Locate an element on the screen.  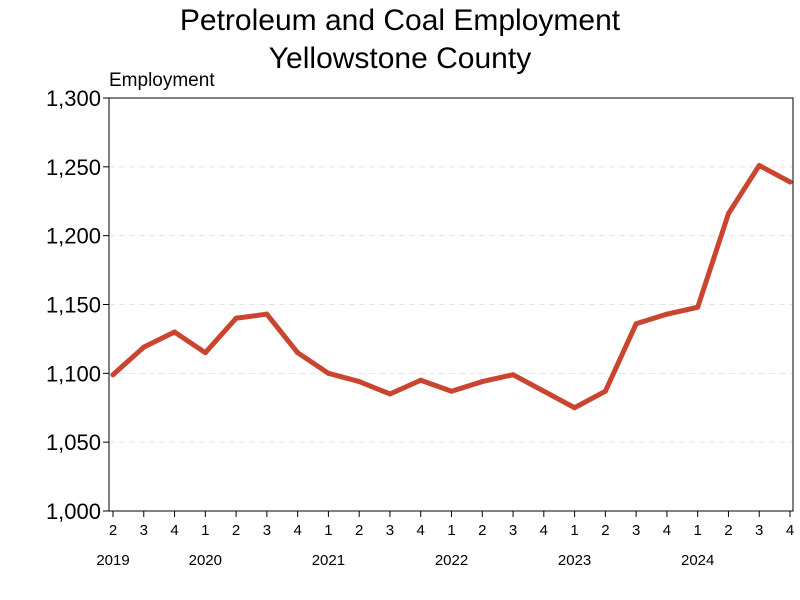
x-tick-label-16: 2 is located at coordinates (605, 530).